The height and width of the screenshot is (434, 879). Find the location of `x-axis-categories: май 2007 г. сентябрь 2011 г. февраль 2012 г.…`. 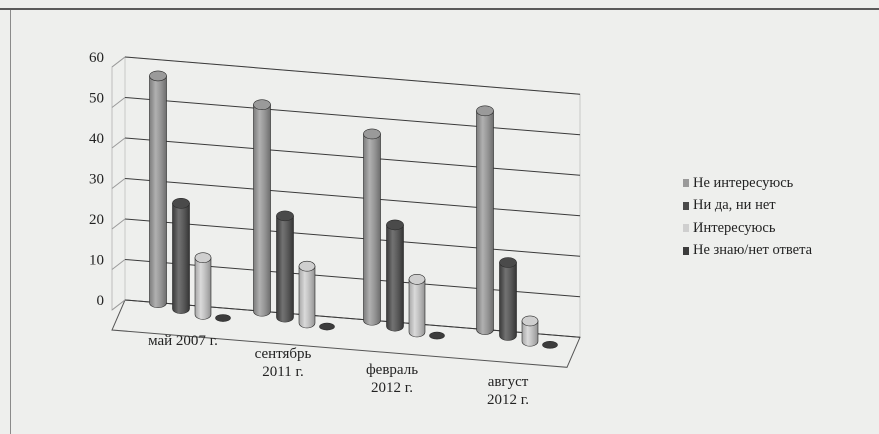

x-axis-categories: май 2007 г. сентябрь 2011 г. февраль 2012 г.… is located at coordinates (338, 370).